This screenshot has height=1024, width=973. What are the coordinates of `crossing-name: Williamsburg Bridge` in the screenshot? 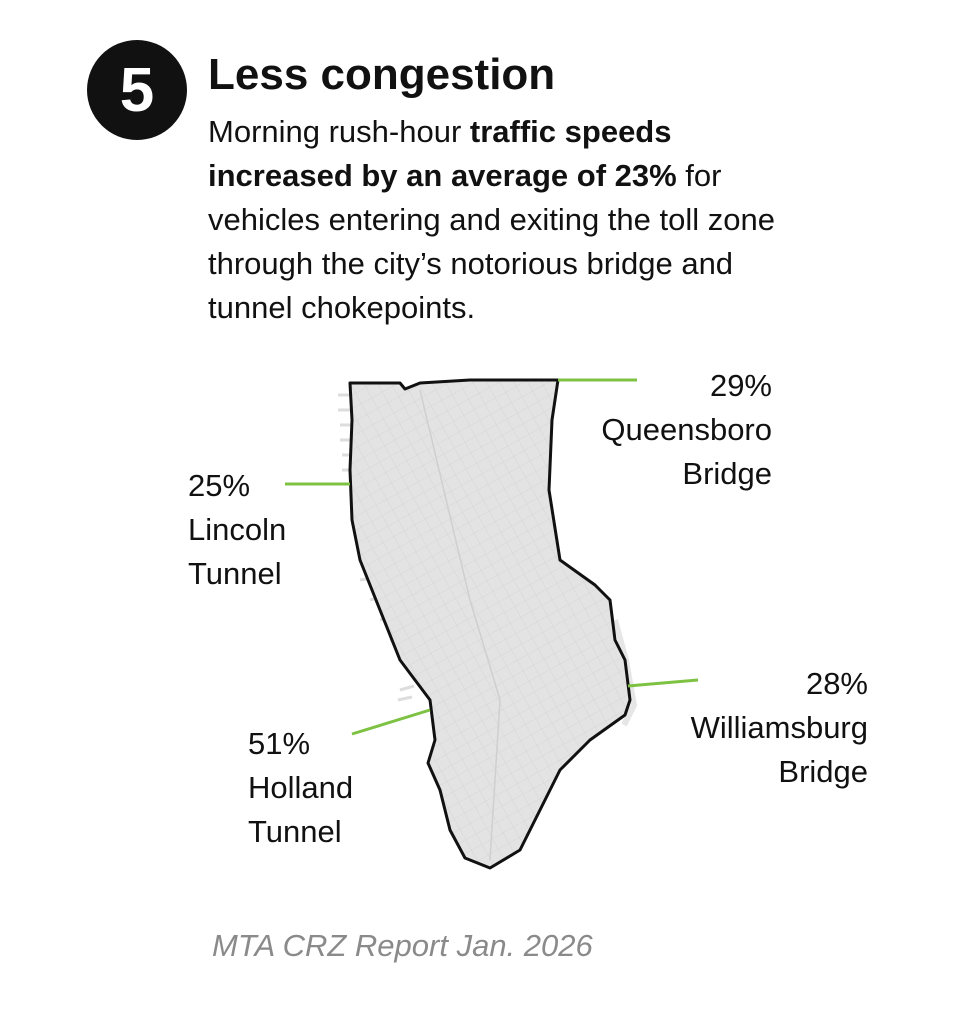 It's located at (779, 749).